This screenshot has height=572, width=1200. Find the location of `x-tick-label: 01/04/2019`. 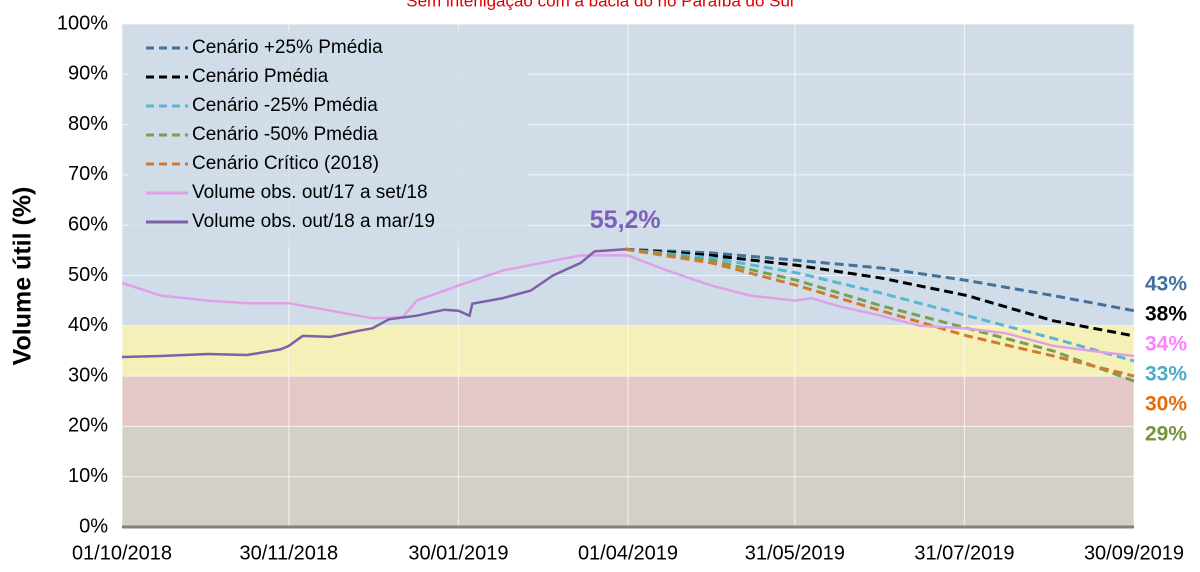

x-tick-label: 01/04/2019 is located at coordinates (628, 553).